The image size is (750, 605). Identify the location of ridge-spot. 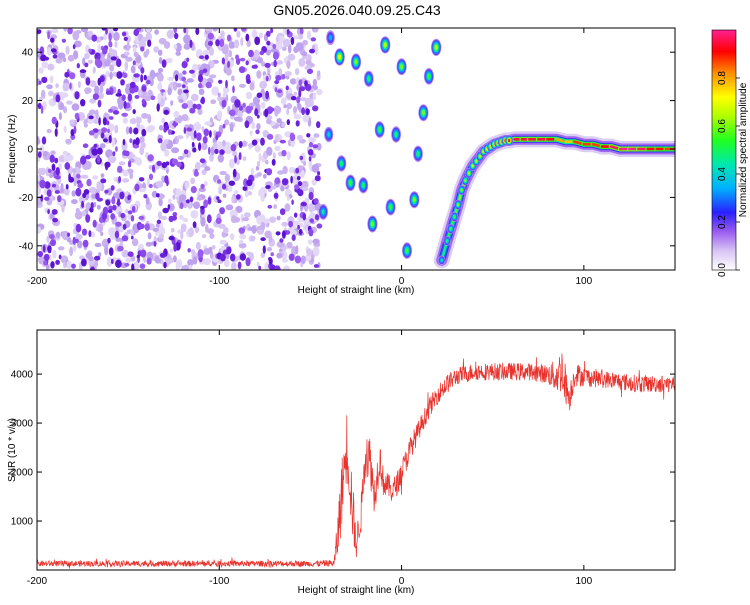
(458, 204).